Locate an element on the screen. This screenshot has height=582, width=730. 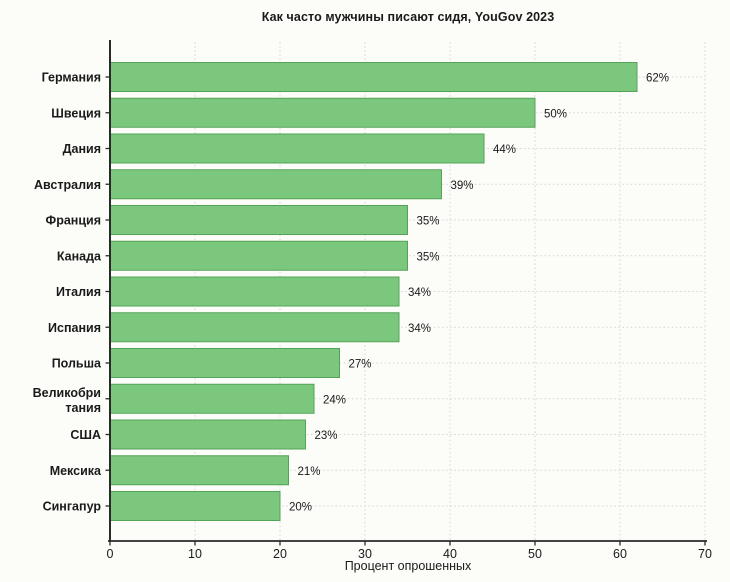
x-tick-label: 0 is located at coordinates (110, 554).